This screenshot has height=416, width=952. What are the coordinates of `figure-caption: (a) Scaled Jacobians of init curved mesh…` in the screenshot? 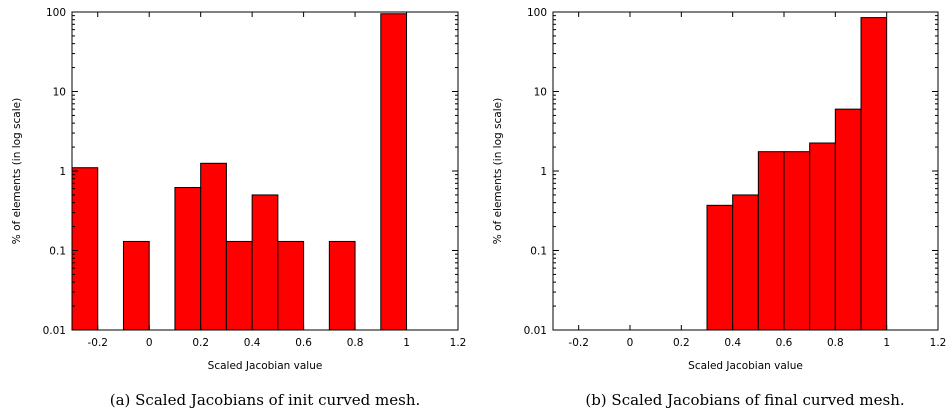 It's located at (265, 400).